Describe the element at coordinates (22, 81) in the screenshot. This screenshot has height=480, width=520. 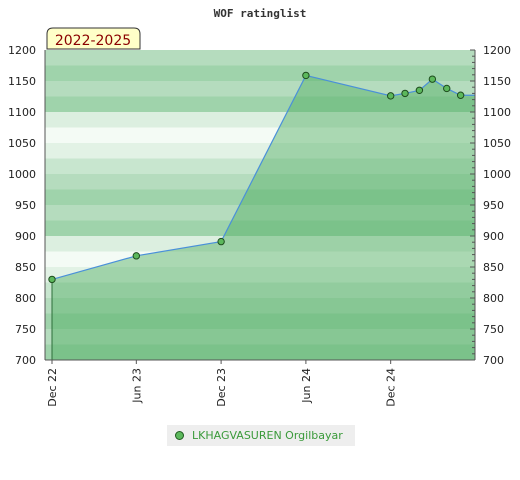
I see `y-tick-label-left: 1150` at that location.